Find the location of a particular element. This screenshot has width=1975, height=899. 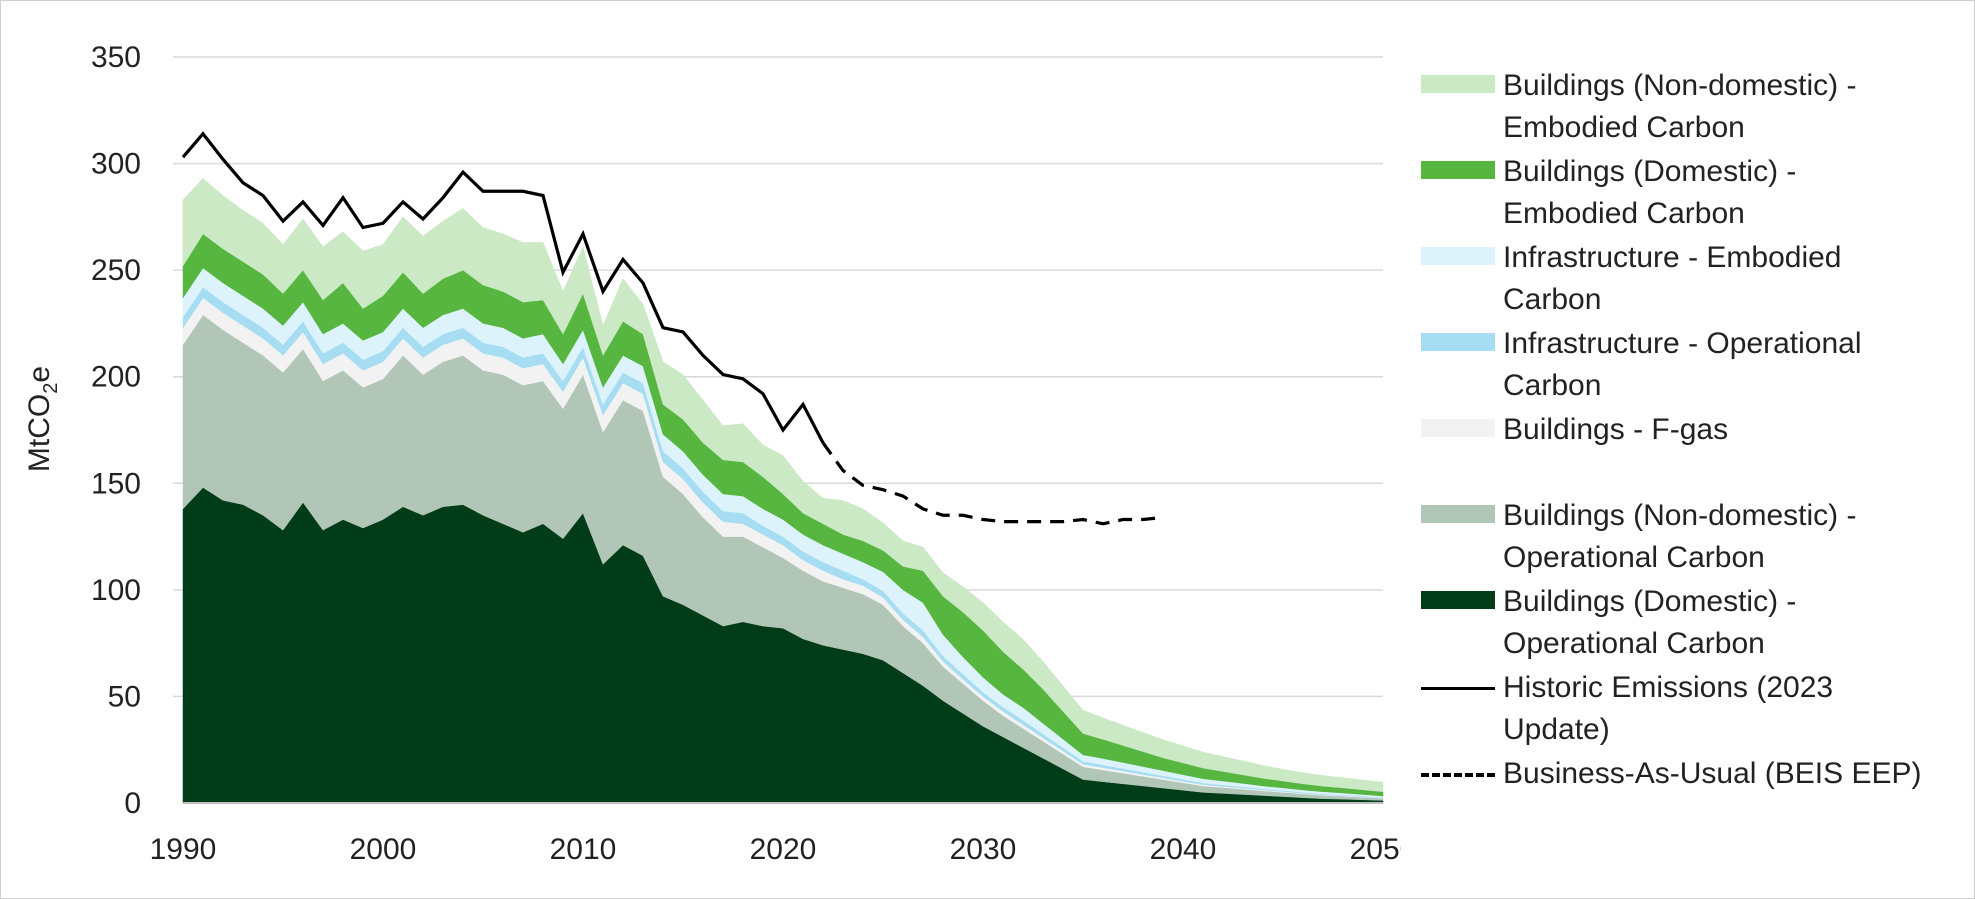

legend-label: Infrastructure - Embodied Carbon is located at coordinates (1672, 278).